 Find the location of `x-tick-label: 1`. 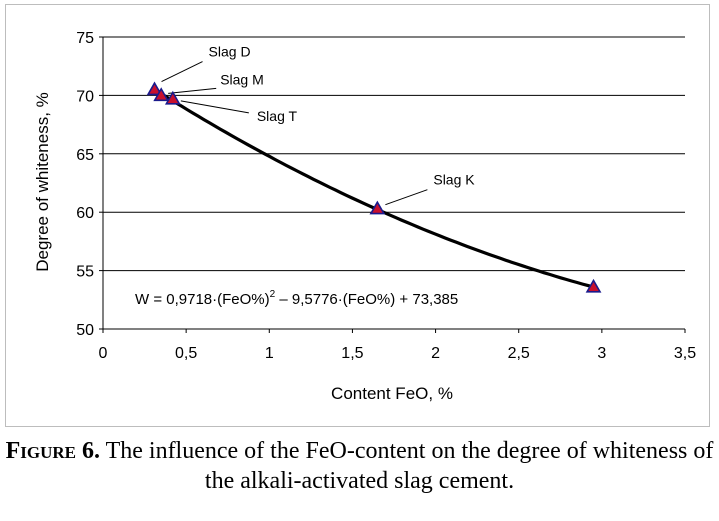

x-tick-label: 1 is located at coordinates (269, 353).